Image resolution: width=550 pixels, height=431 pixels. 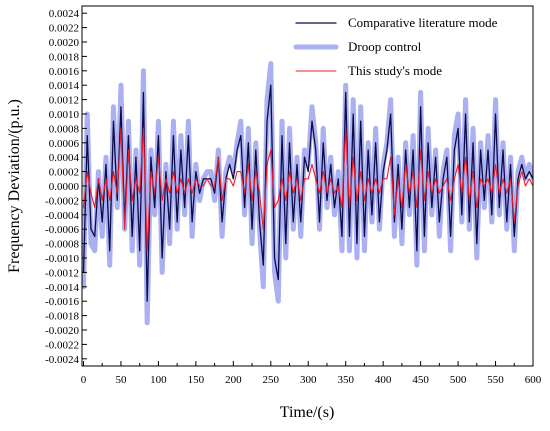 What do you see at coordinates (423, 22) in the screenshot?
I see `legend-label: Comparative literature mode` at bounding box center [423, 22].